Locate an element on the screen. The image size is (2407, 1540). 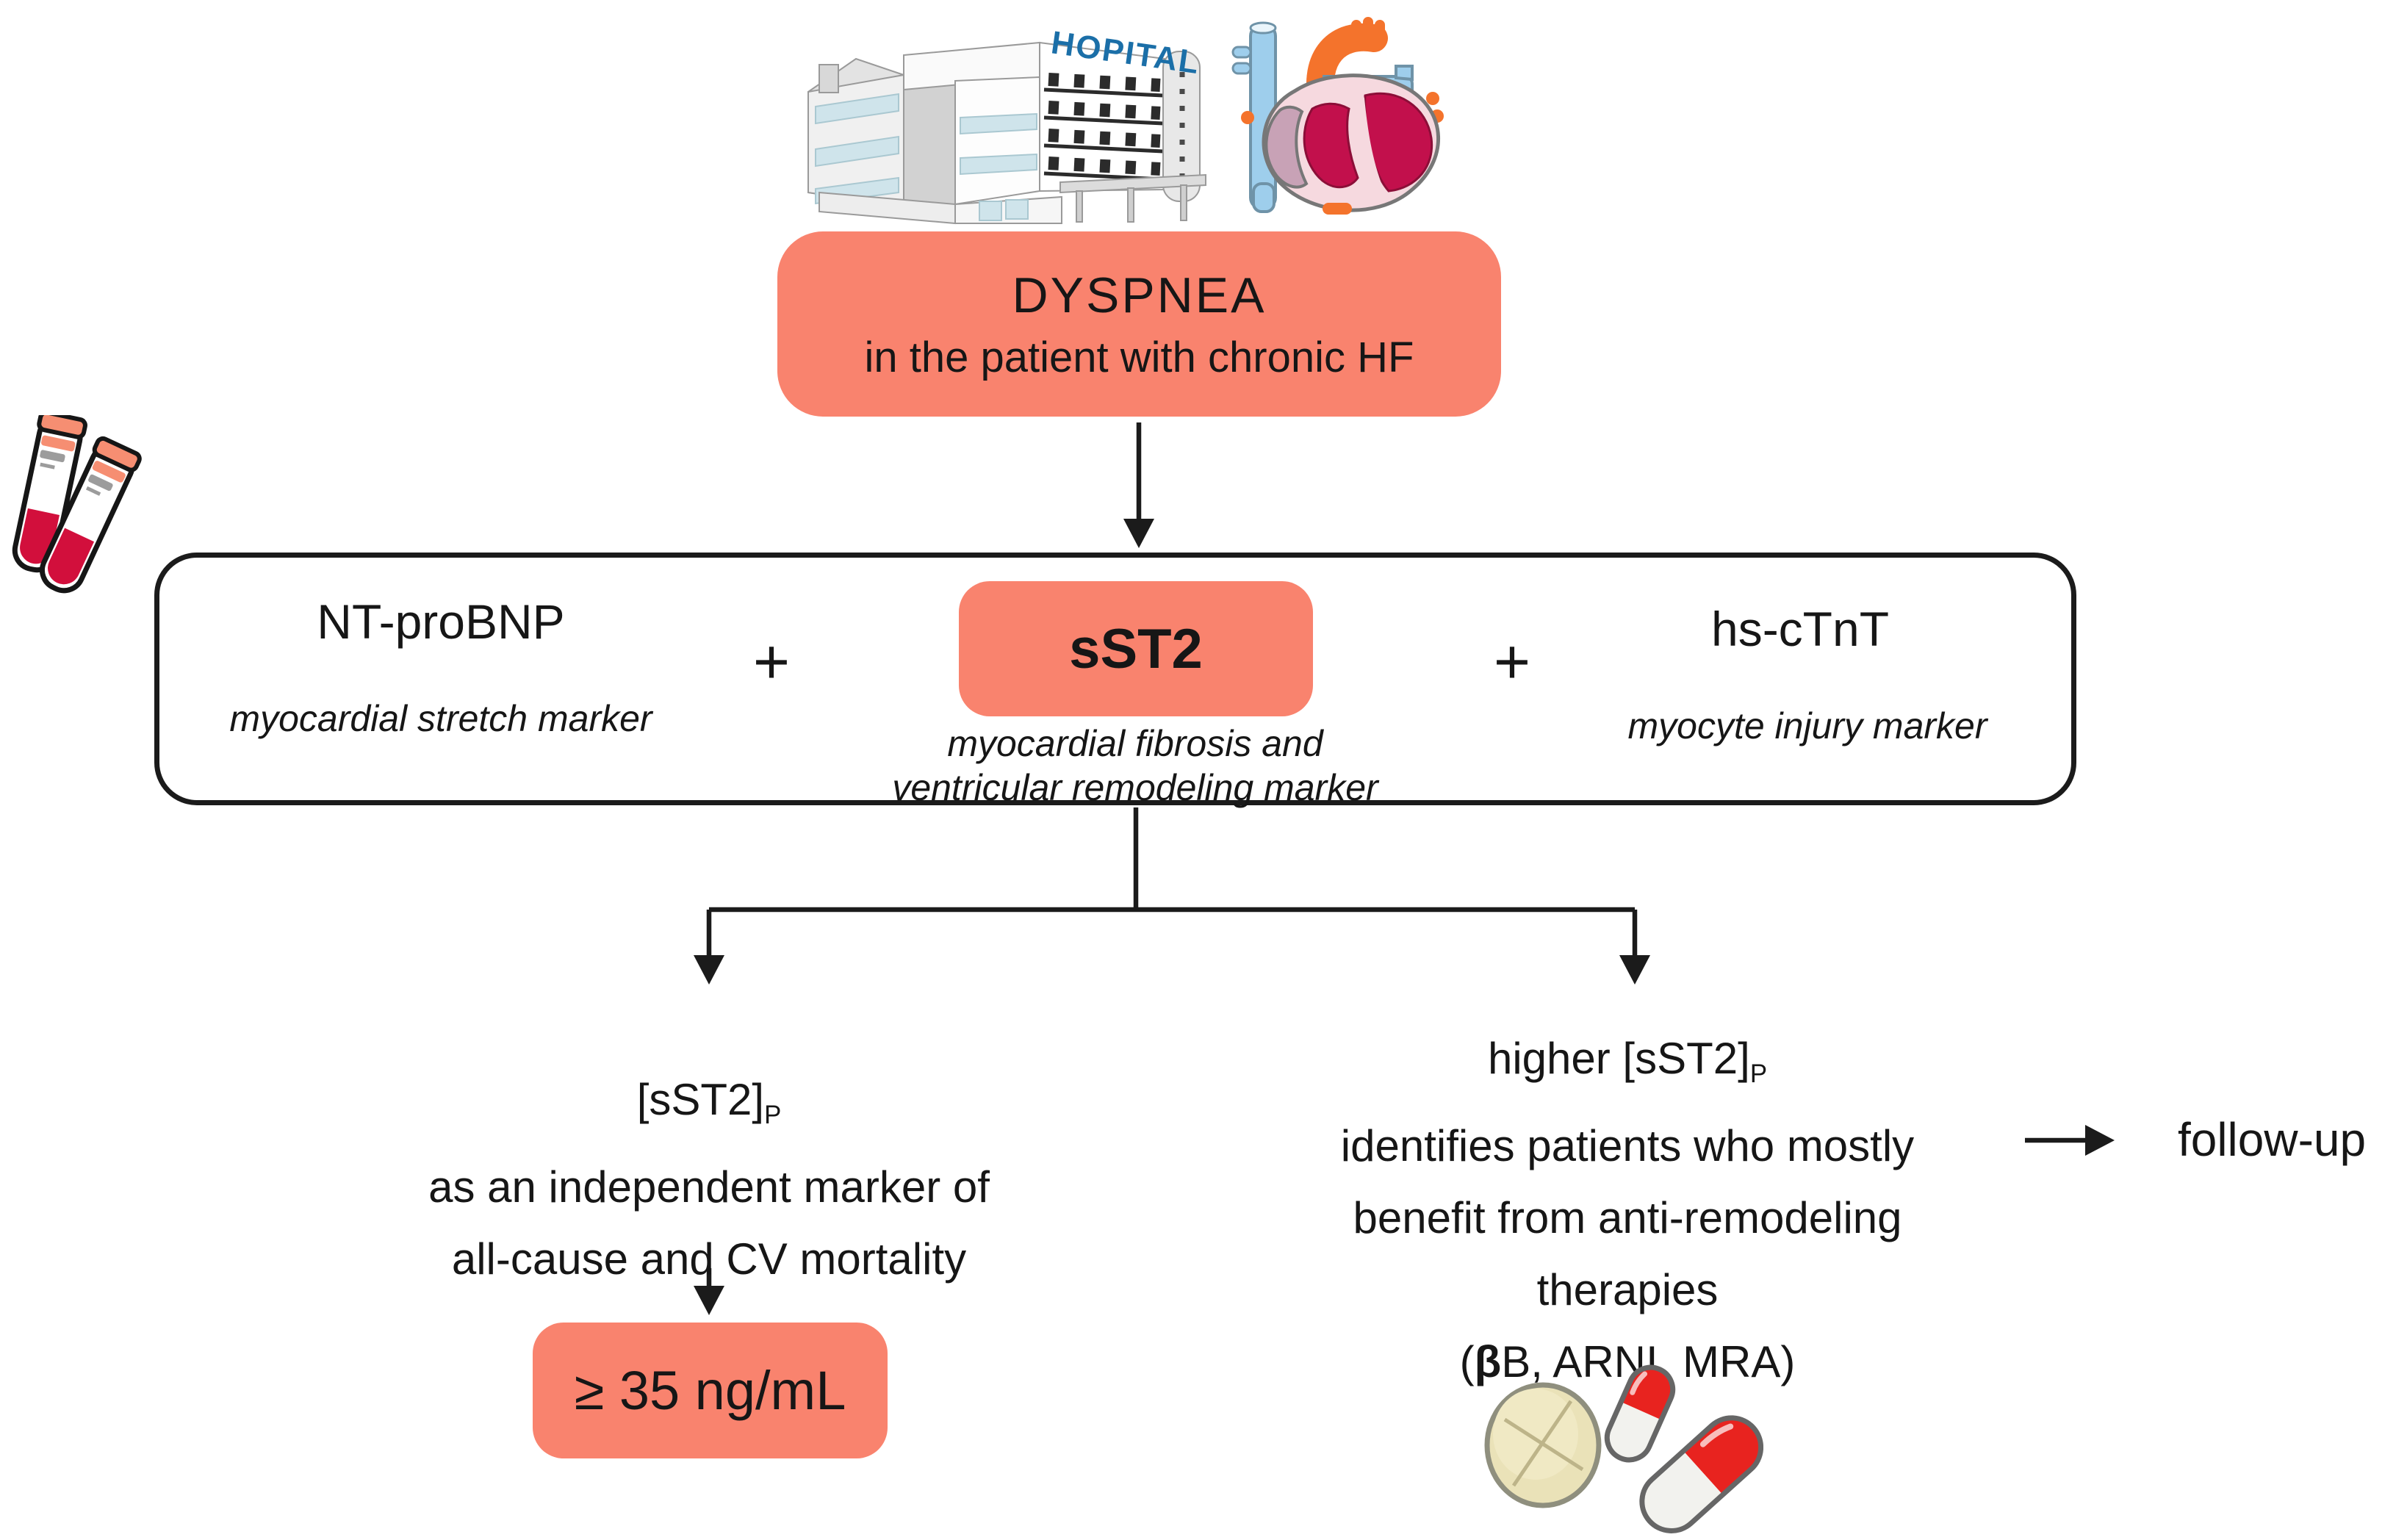
sst2-concentration-label: [sST2] is located at coordinates (700, 1099).